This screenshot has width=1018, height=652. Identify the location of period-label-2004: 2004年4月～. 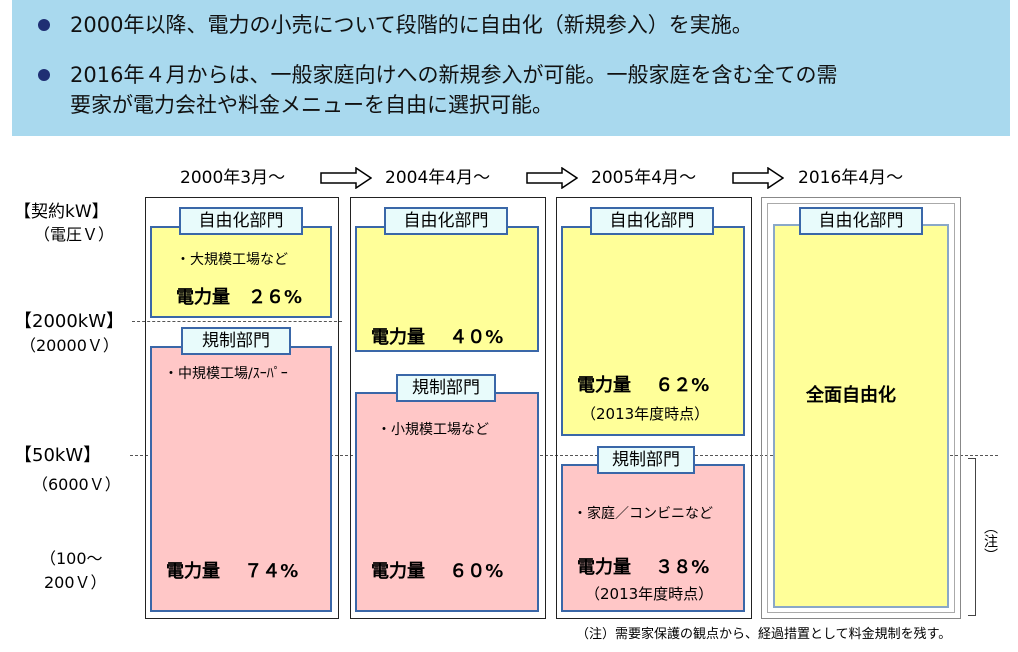
(438, 178).